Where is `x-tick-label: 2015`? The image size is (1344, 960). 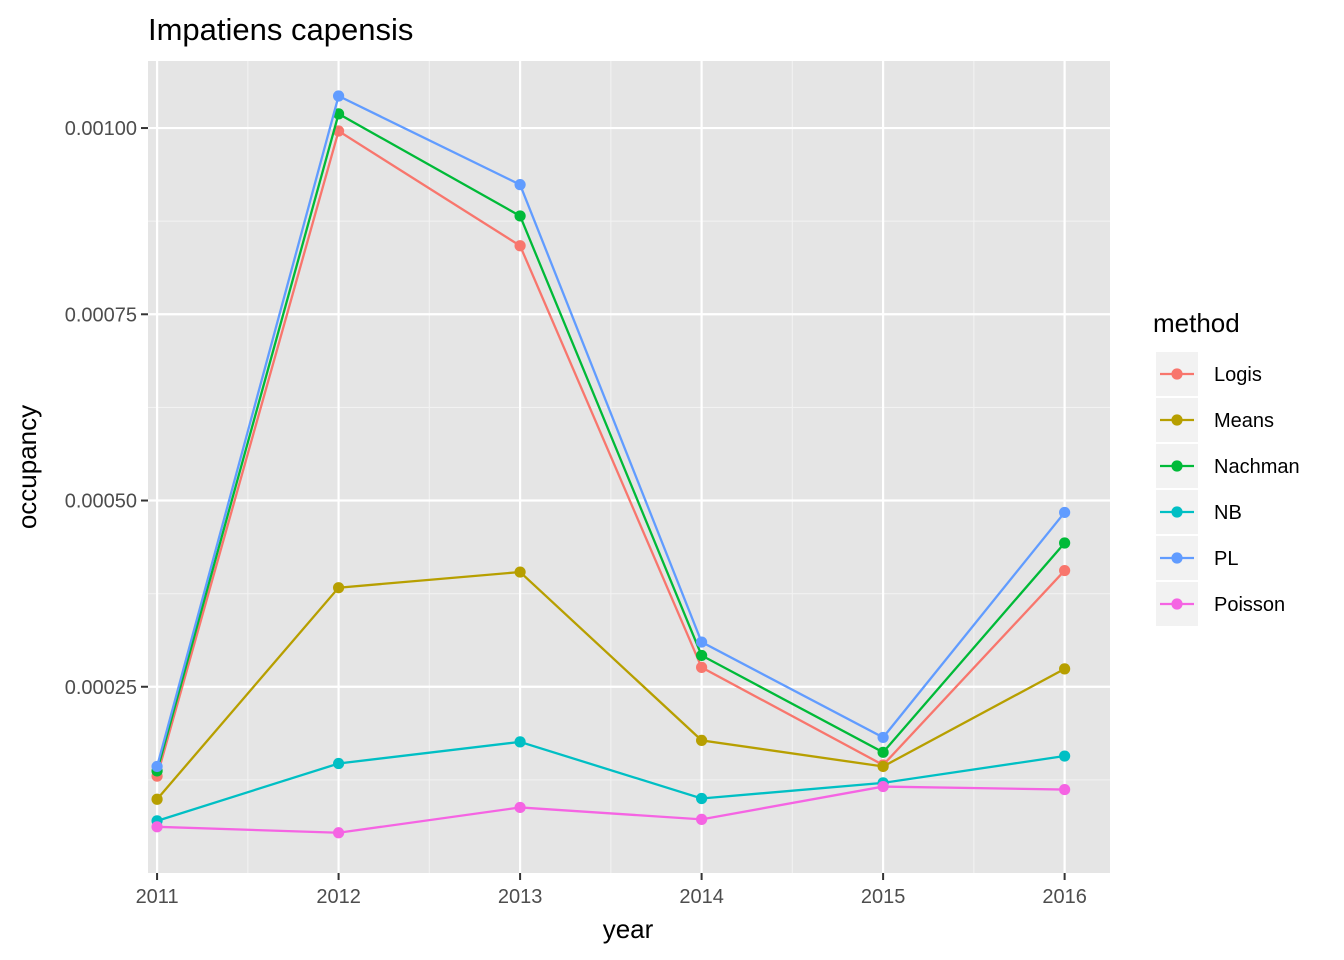 x-tick-label: 2015 is located at coordinates (883, 897).